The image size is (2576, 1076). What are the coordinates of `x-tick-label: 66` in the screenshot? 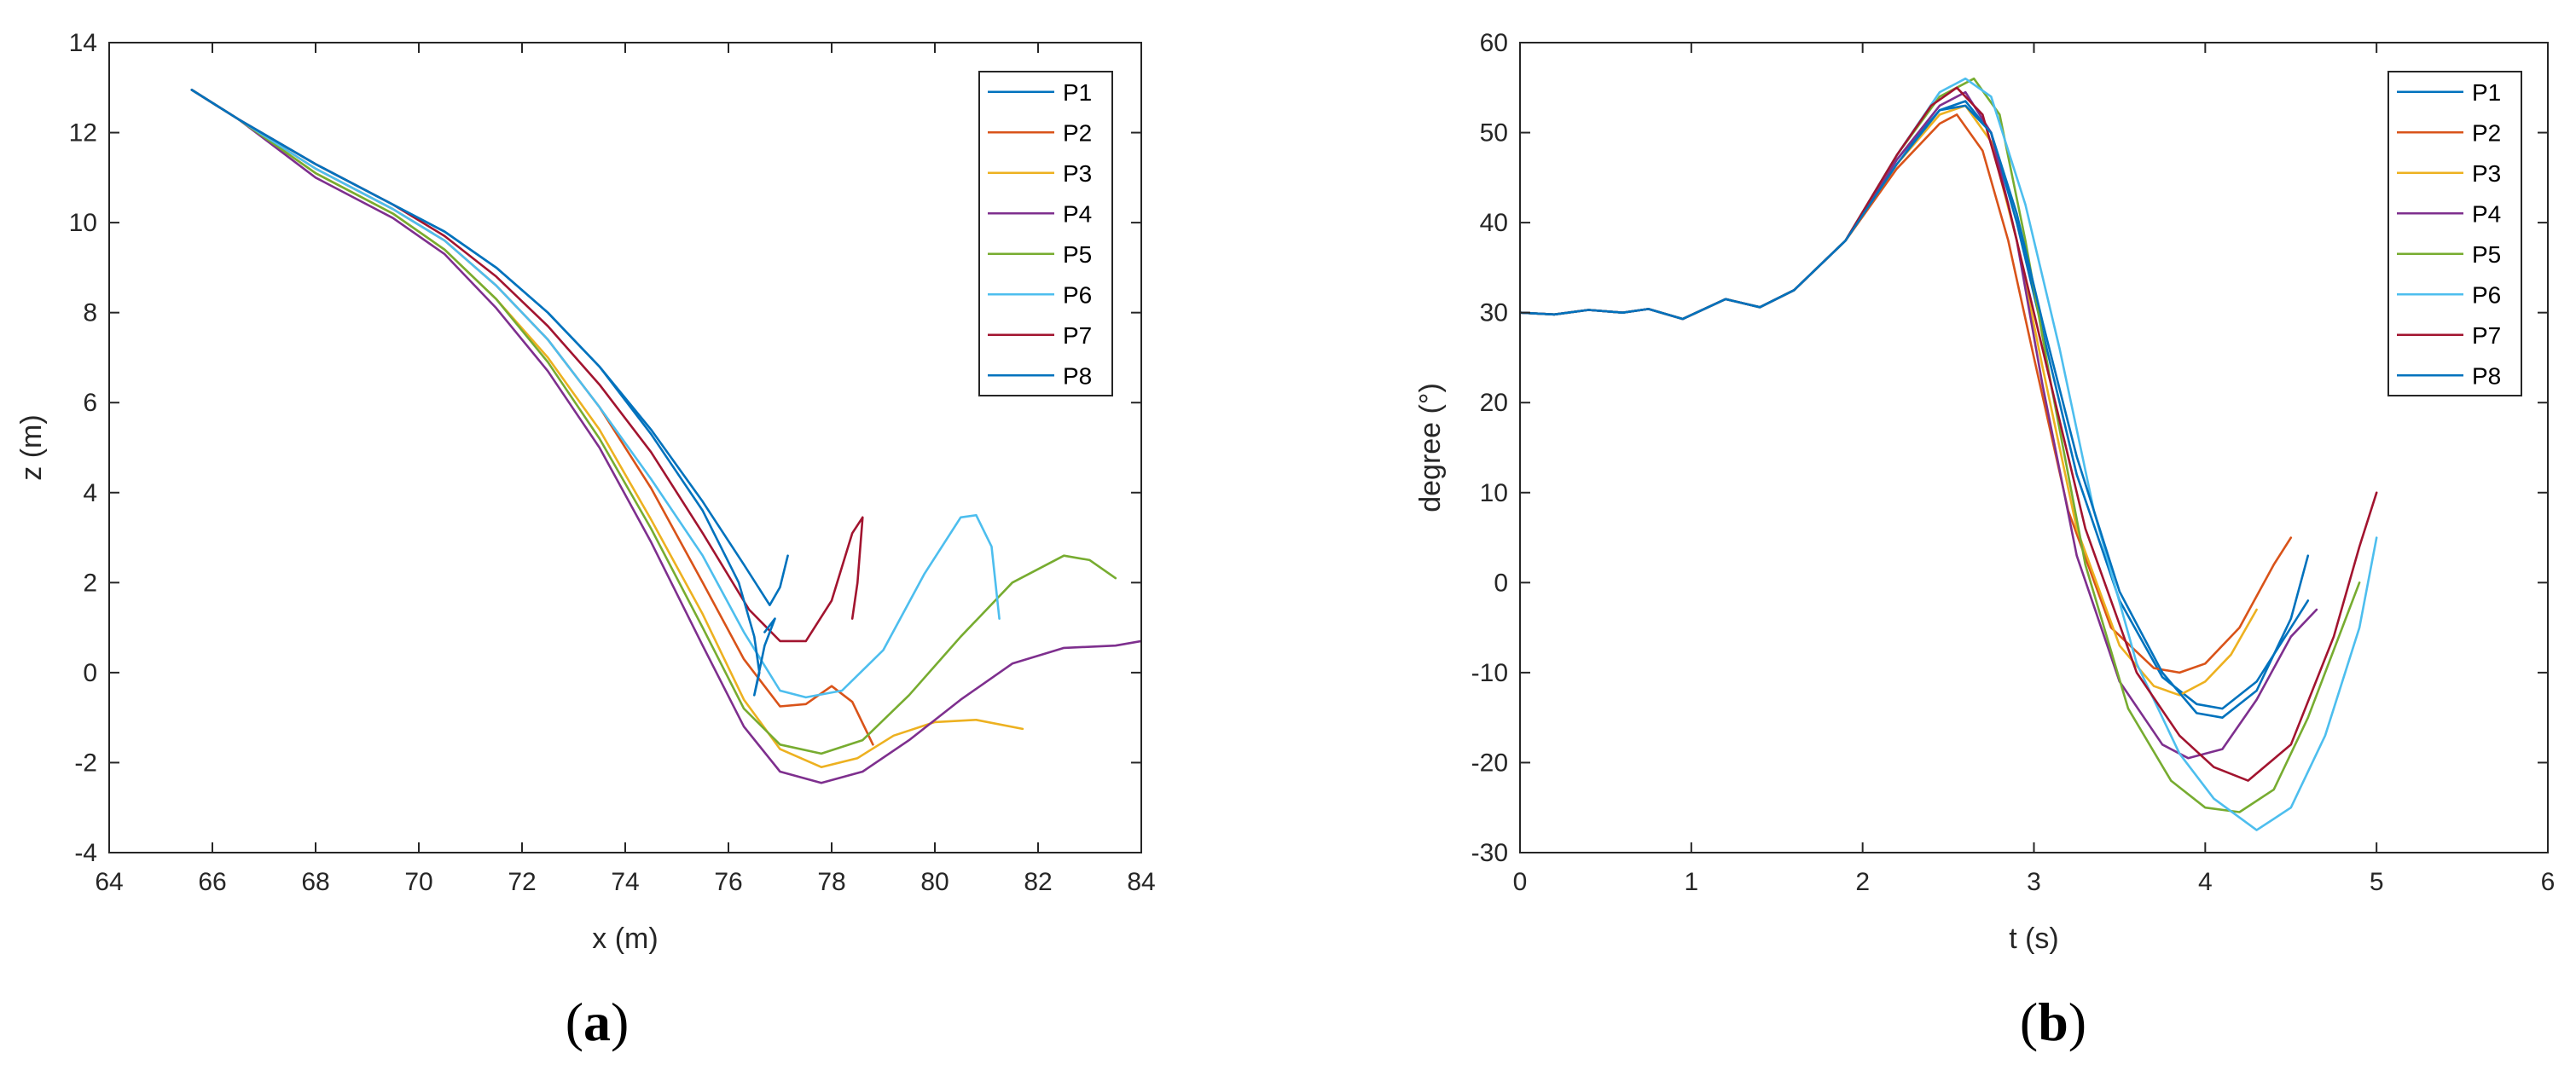 It's located at (212, 882).